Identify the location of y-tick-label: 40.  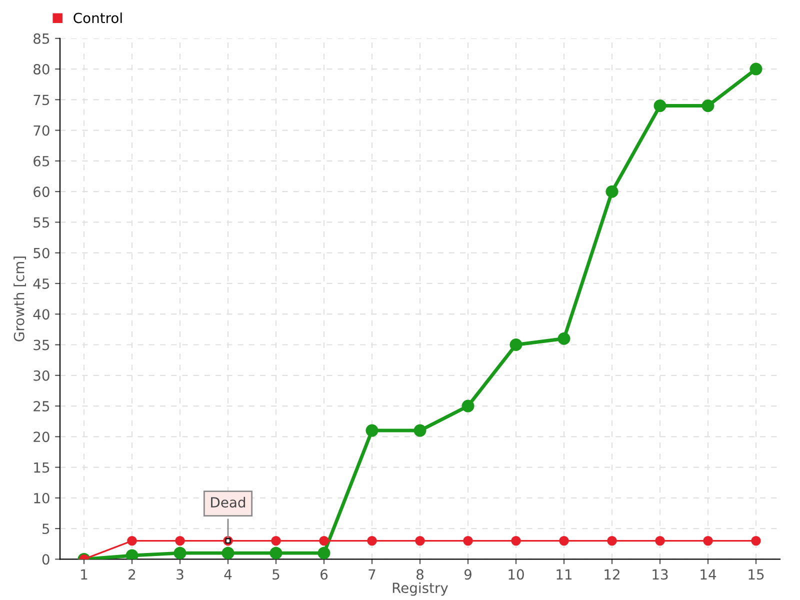
(41, 314).